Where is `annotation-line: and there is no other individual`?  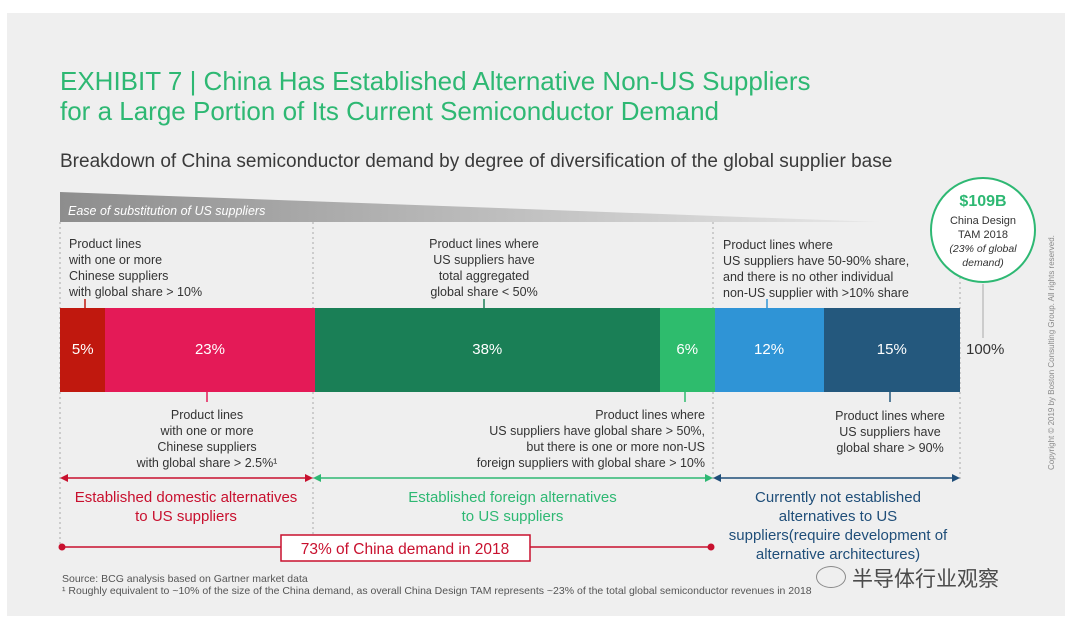 annotation-line: and there is no other individual is located at coordinates (808, 277).